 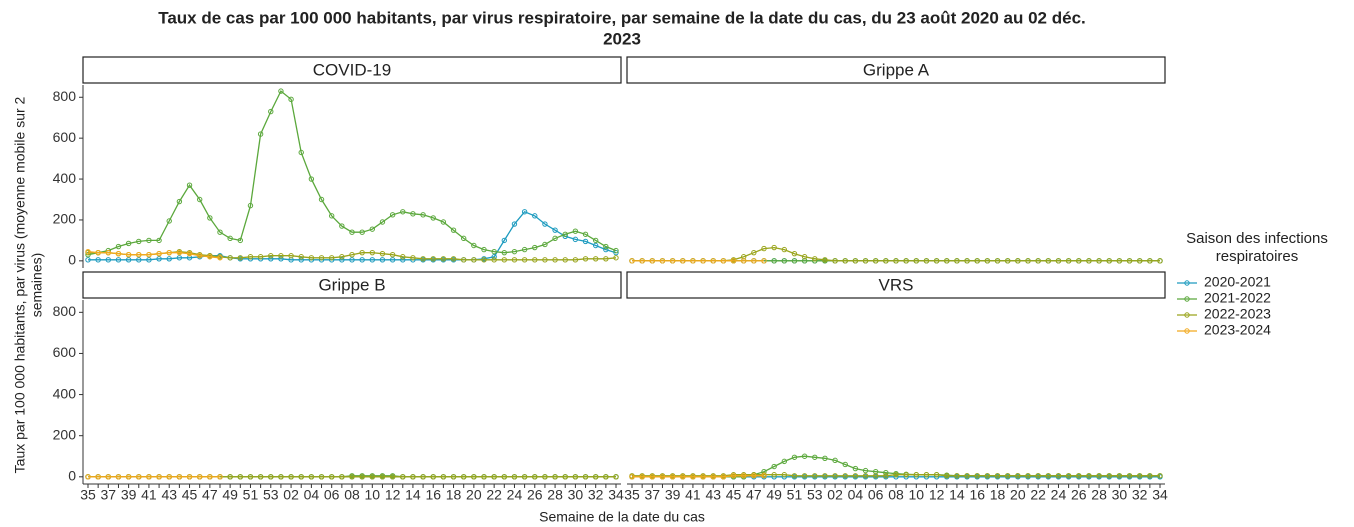 I want to click on y-axis-label: semaines), so click(x=37, y=285).